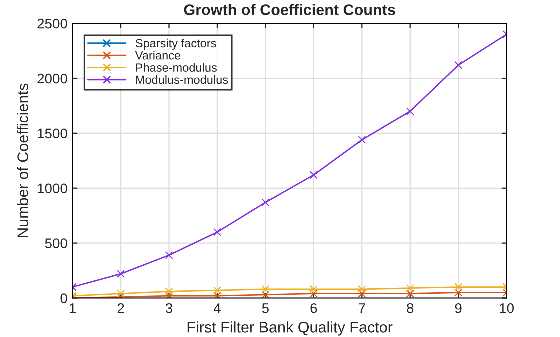 This screenshot has width=560, height=337. I want to click on x-tick-label: 4, so click(217, 309).